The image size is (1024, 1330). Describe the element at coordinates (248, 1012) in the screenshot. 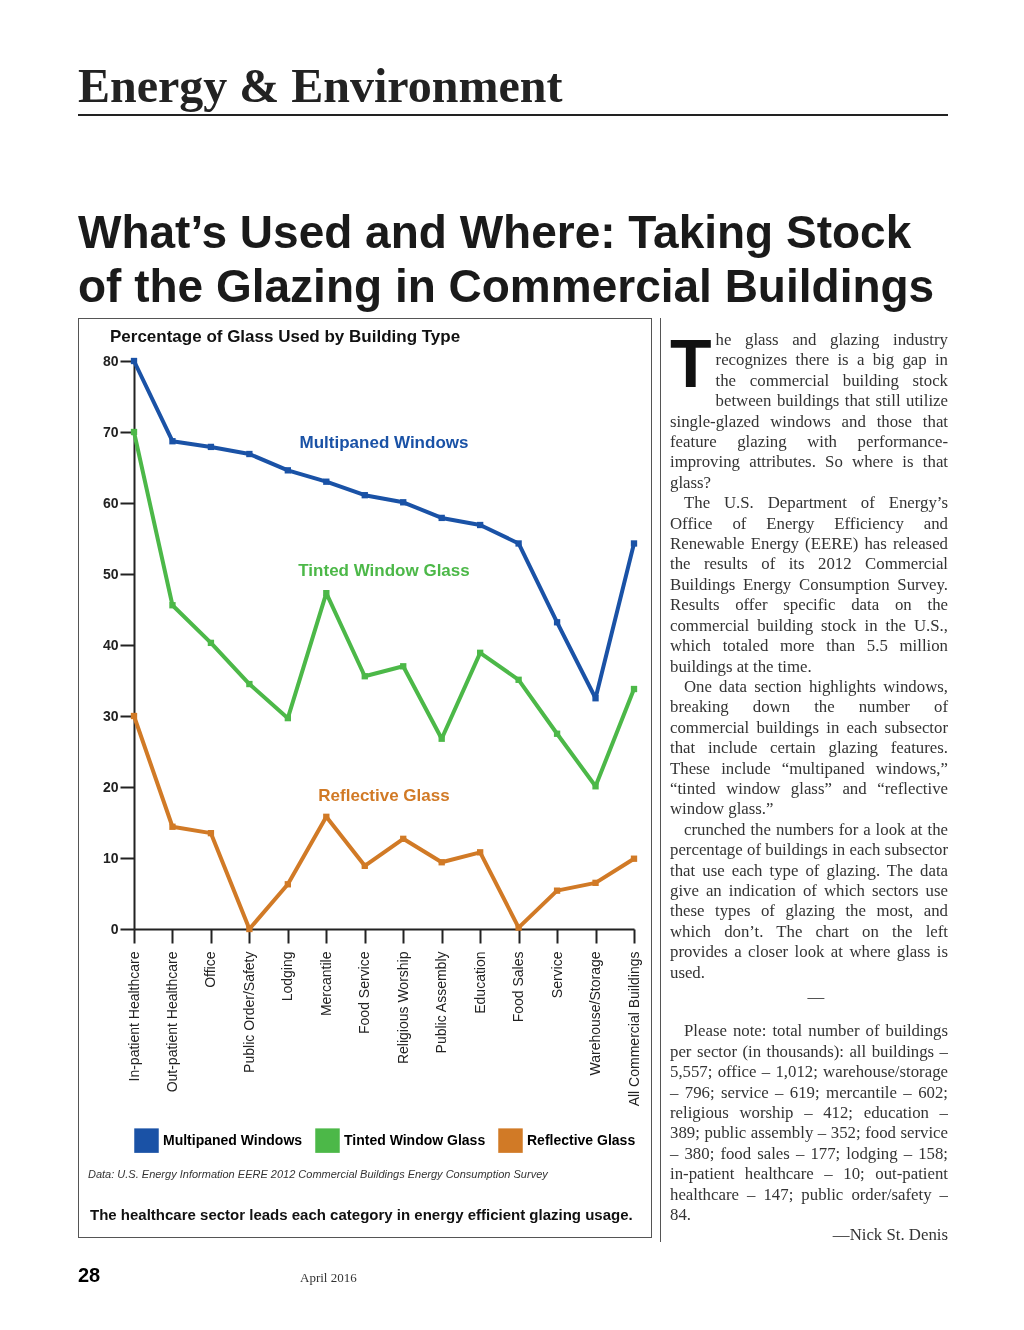

I see `x-tick-label: Public Order/Safety` at that location.